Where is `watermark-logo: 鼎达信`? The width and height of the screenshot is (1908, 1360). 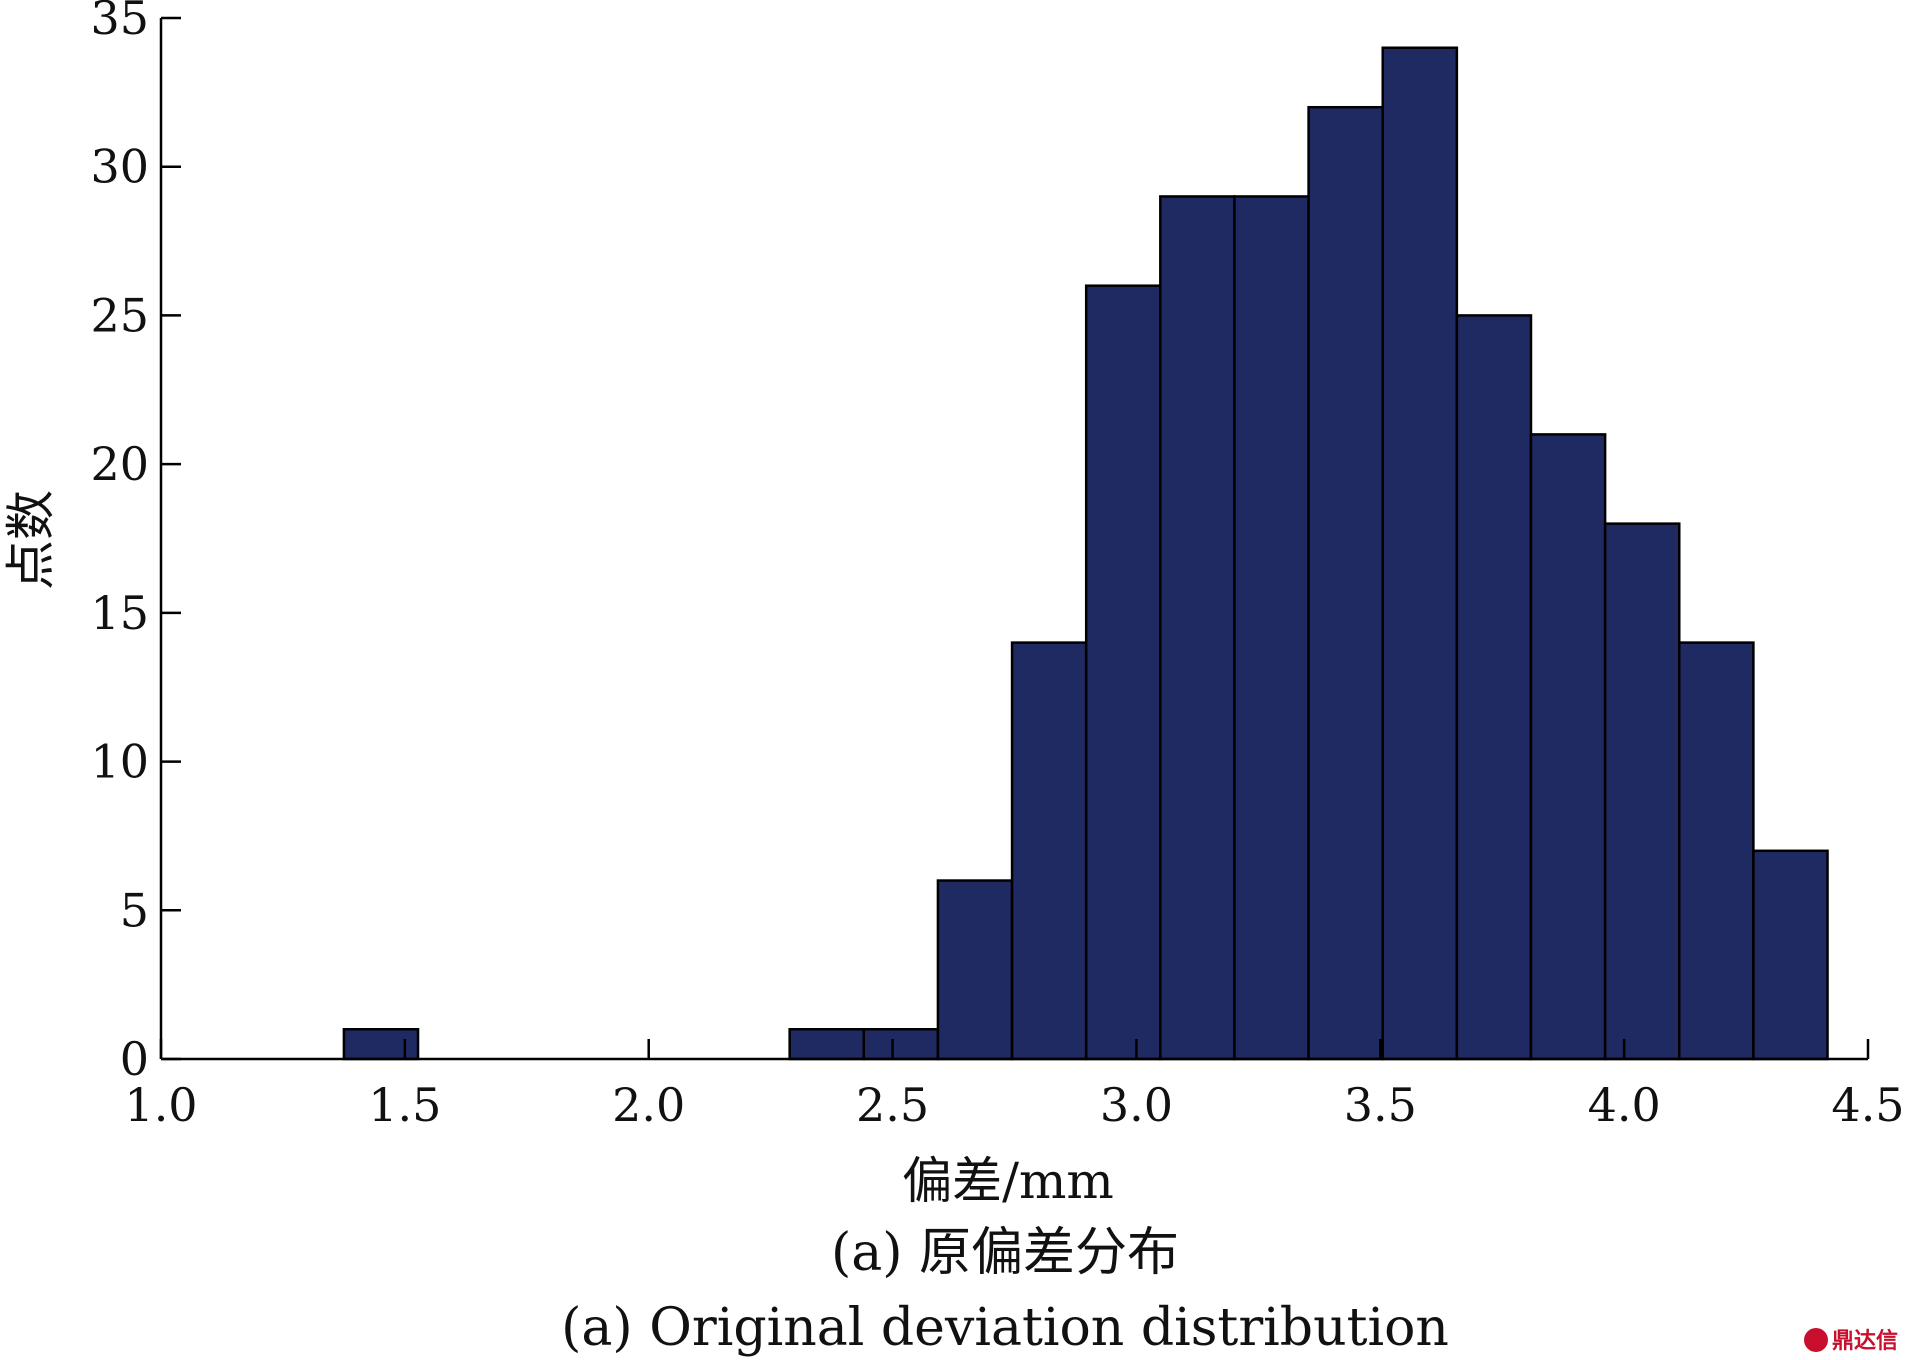 watermark-logo: 鼎达信 is located at coordinates (1851, 1341).